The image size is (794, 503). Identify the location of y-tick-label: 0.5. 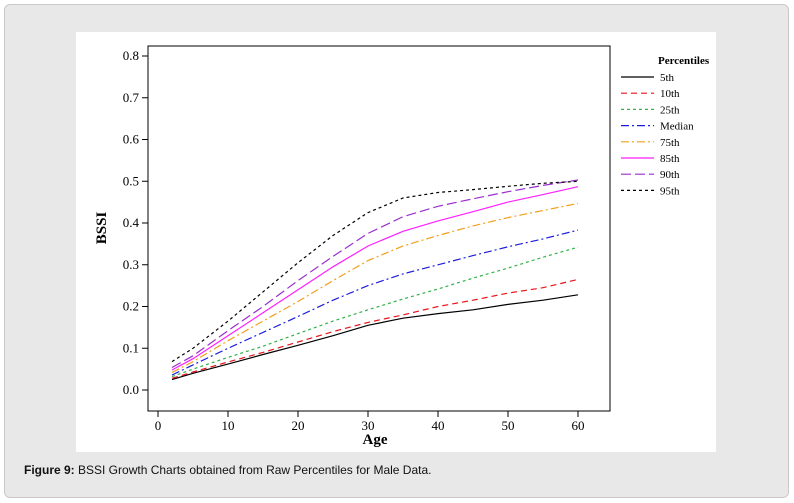
(131, 180).